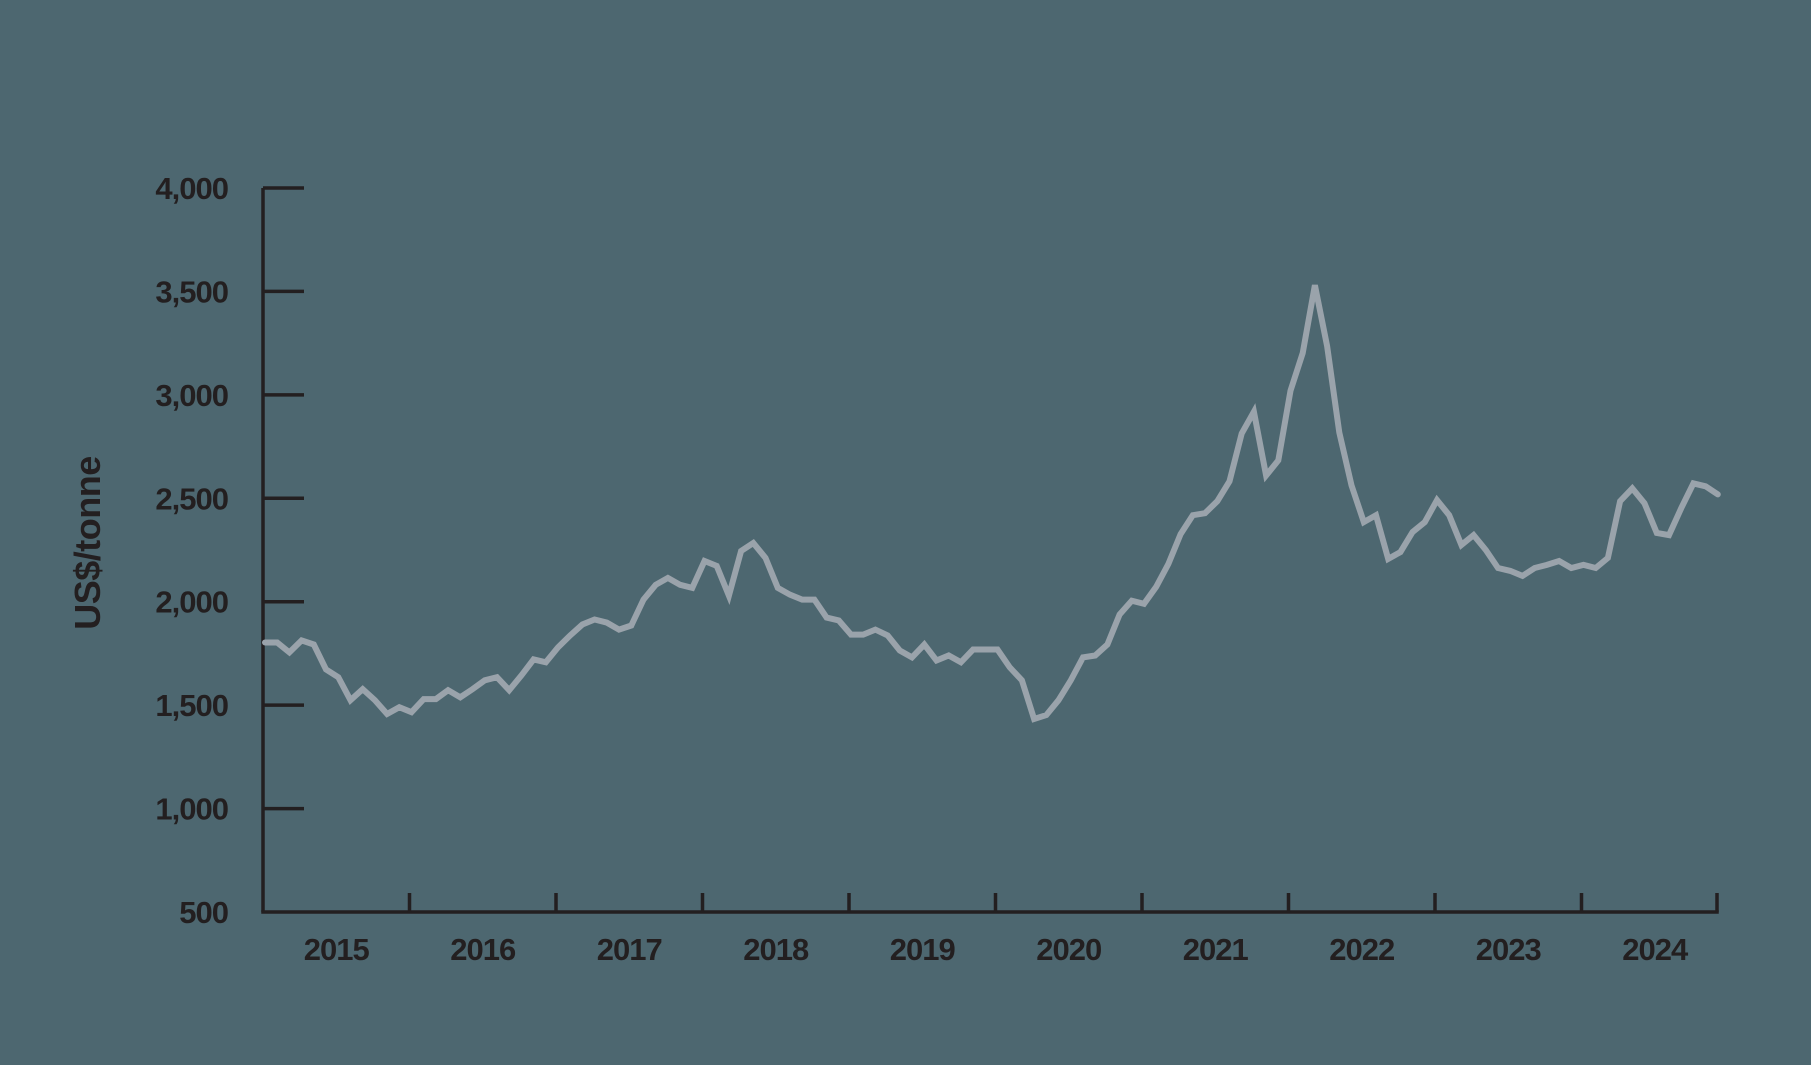 Image resolution: width=1811 pixels, height=1065 pixels. I want to click on x-tick-label: 2023, so click(1509, 949).